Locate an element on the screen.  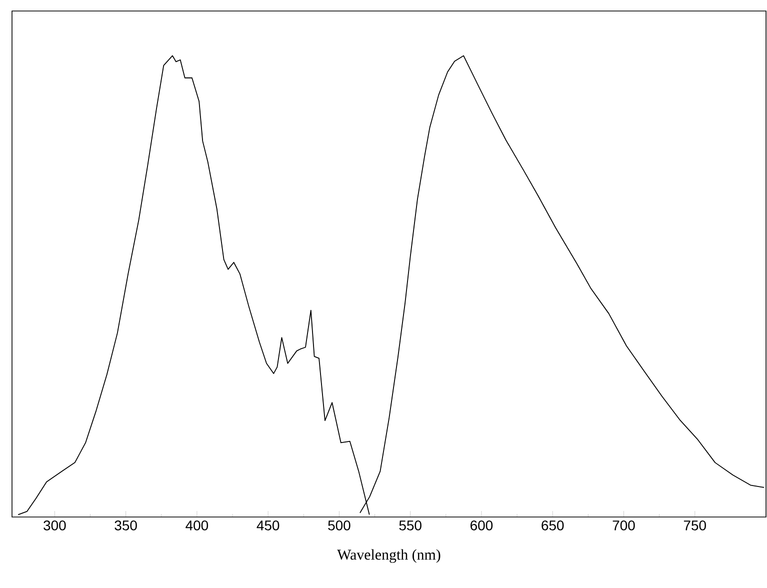
x-tick-label: 350 is located at coordinates (125, 525).